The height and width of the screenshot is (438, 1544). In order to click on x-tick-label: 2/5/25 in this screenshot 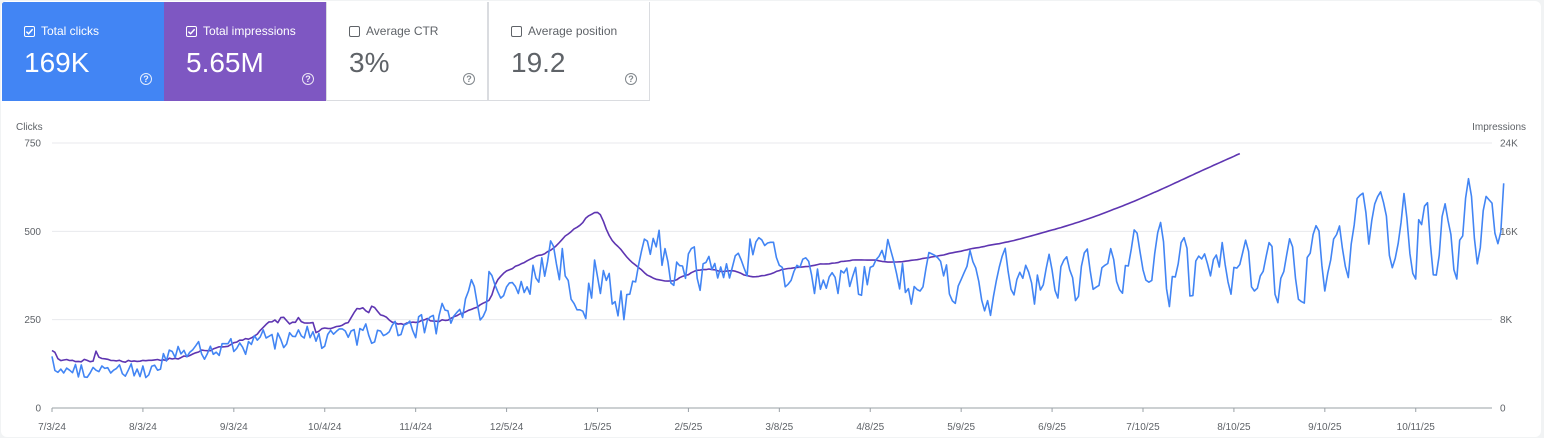, I will do `click(689, 427)`.